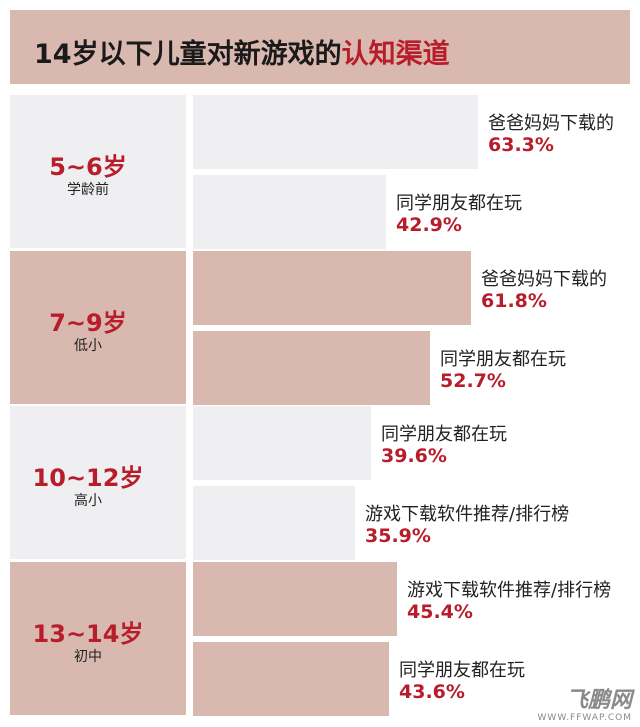 This screenshot has height=727, width=640. What do you see at coordinates (432, 691) in the screenshot?
I see `bar-value-label: 43.6%` at bounding box center [432, 691].